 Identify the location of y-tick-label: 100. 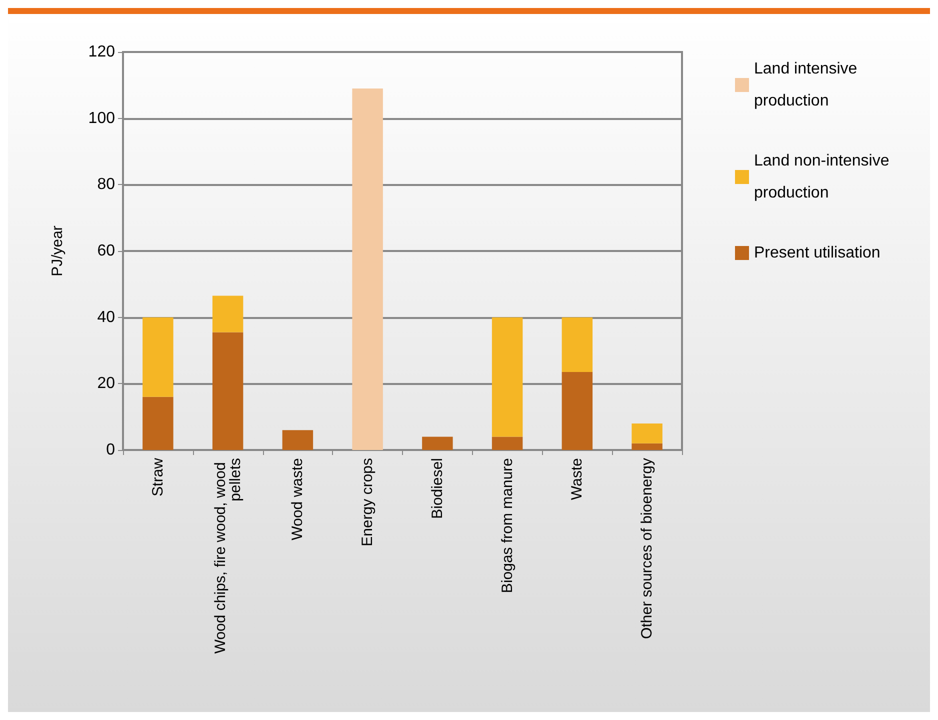
(102, 118).